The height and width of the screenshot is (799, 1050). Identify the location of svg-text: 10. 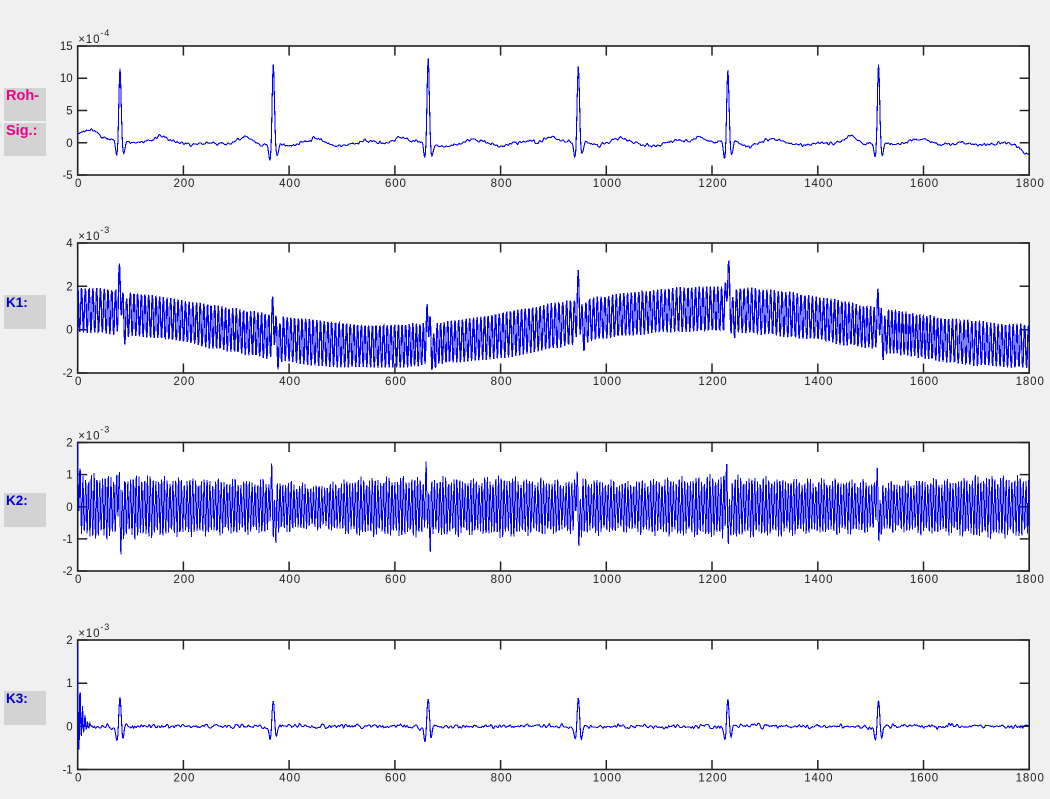
(66, 79).